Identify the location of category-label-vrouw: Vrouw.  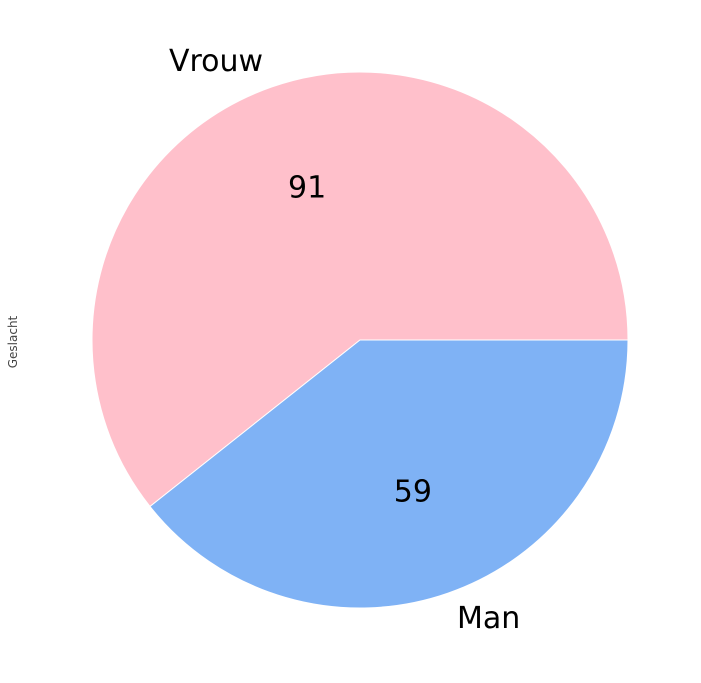
(216, 61).